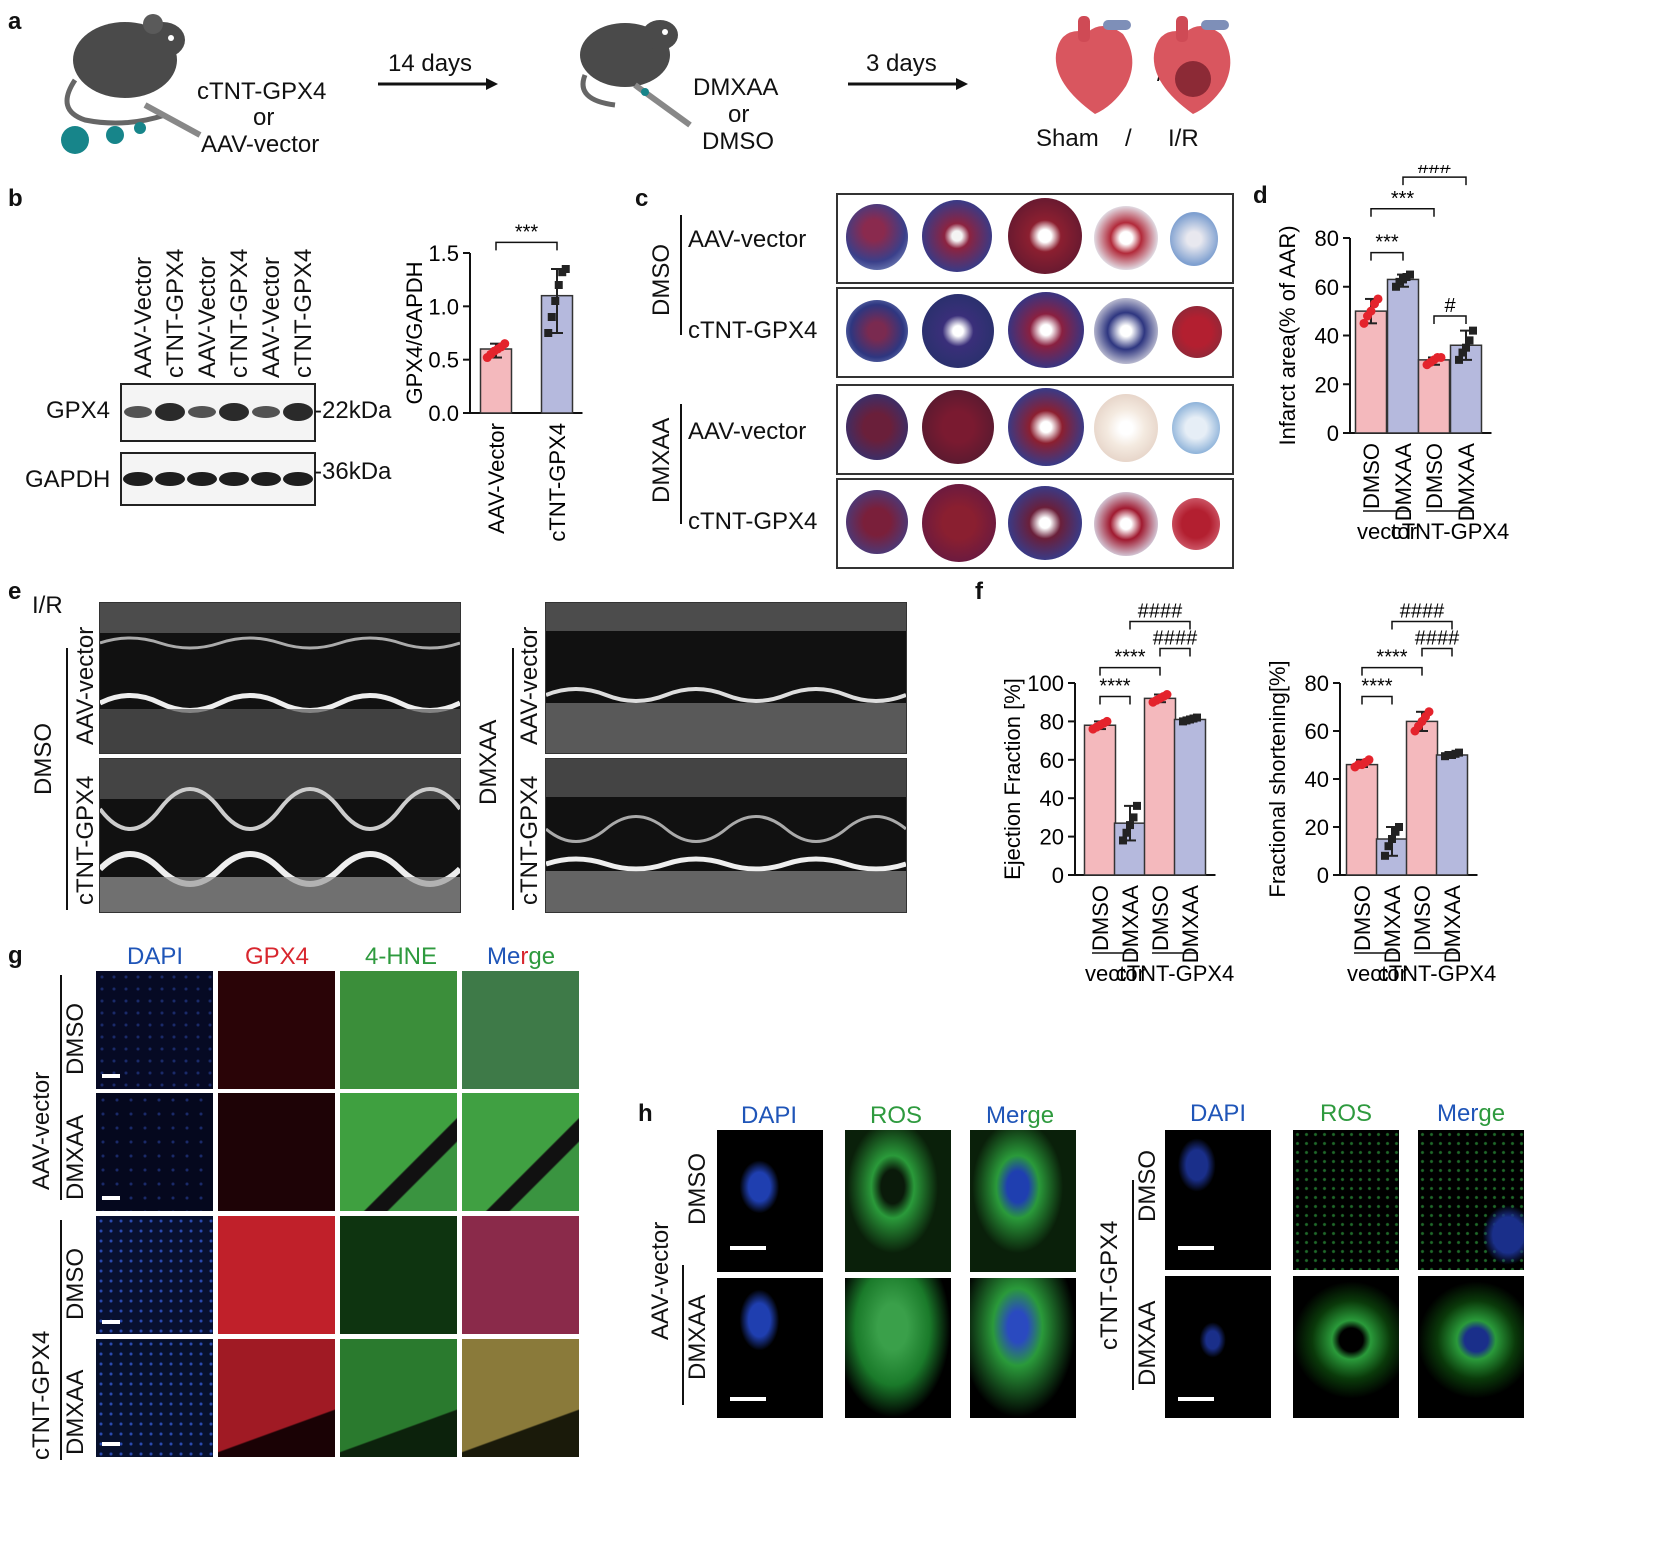 The image size is (1658, 1557). Describe the element at coordinates (401, 956) in the screenshot. I see `channel-4hne-g: 4-HNE` at that location.